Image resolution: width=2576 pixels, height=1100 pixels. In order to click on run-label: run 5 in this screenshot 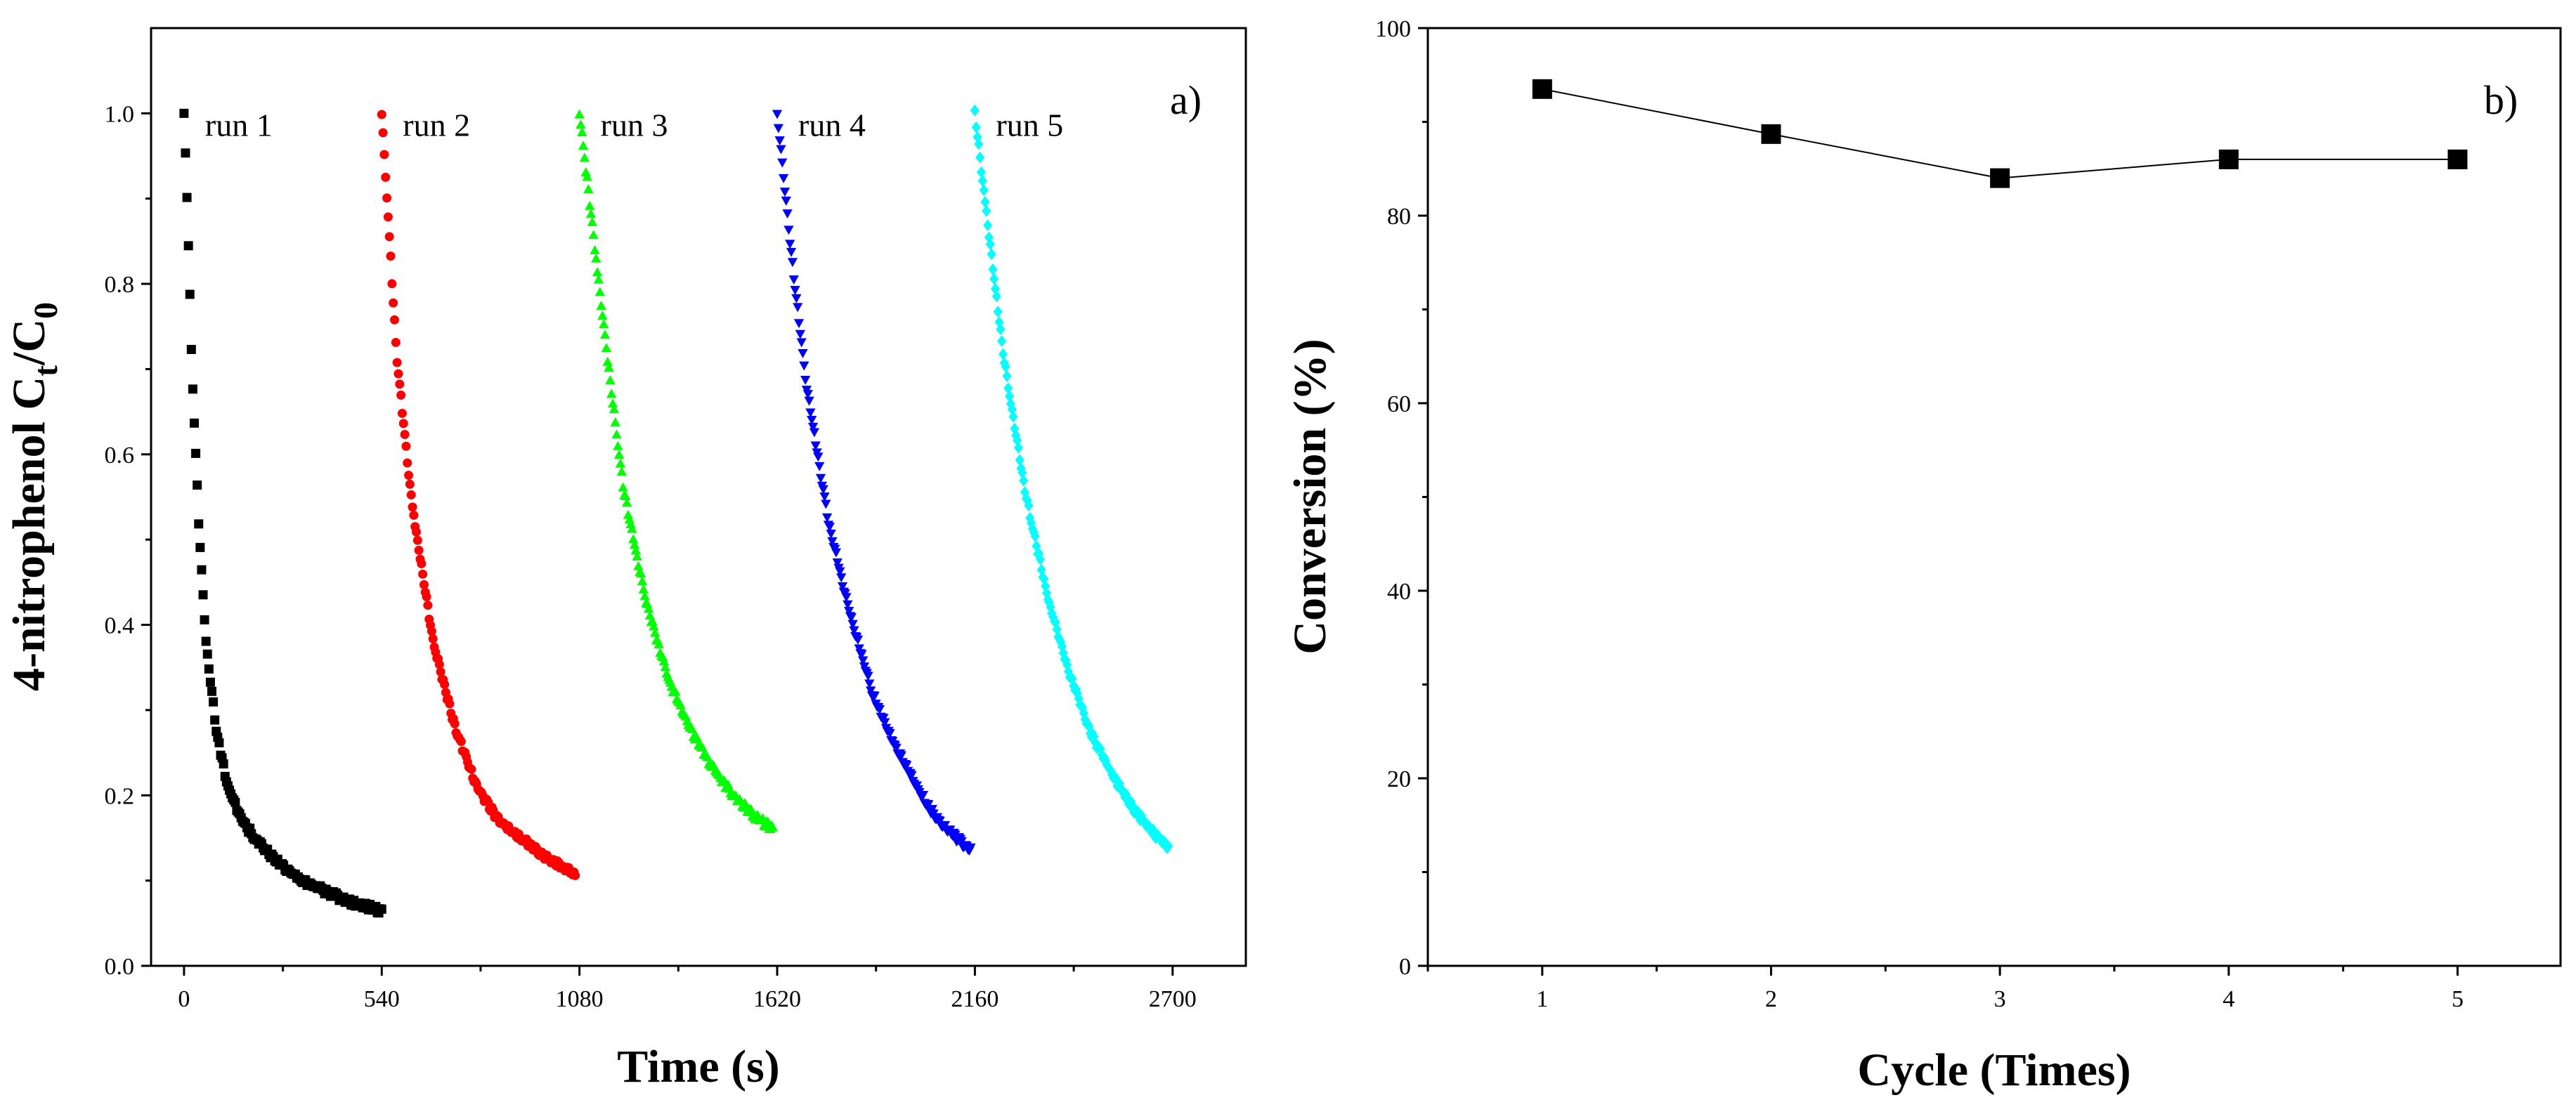, I will do `click(1029, 125)`.